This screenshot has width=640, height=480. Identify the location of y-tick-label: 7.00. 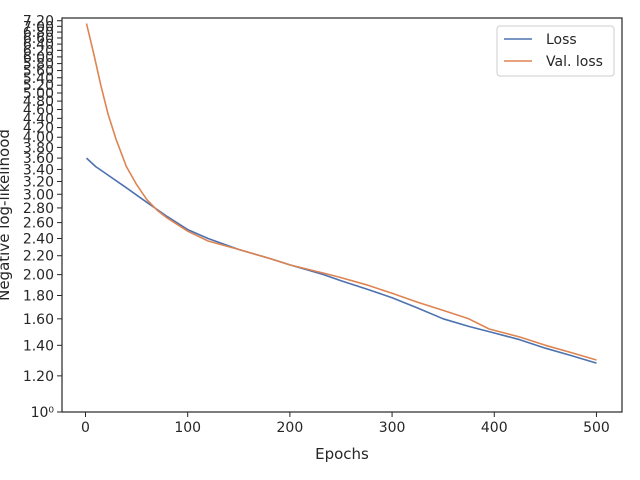
(38, 27).